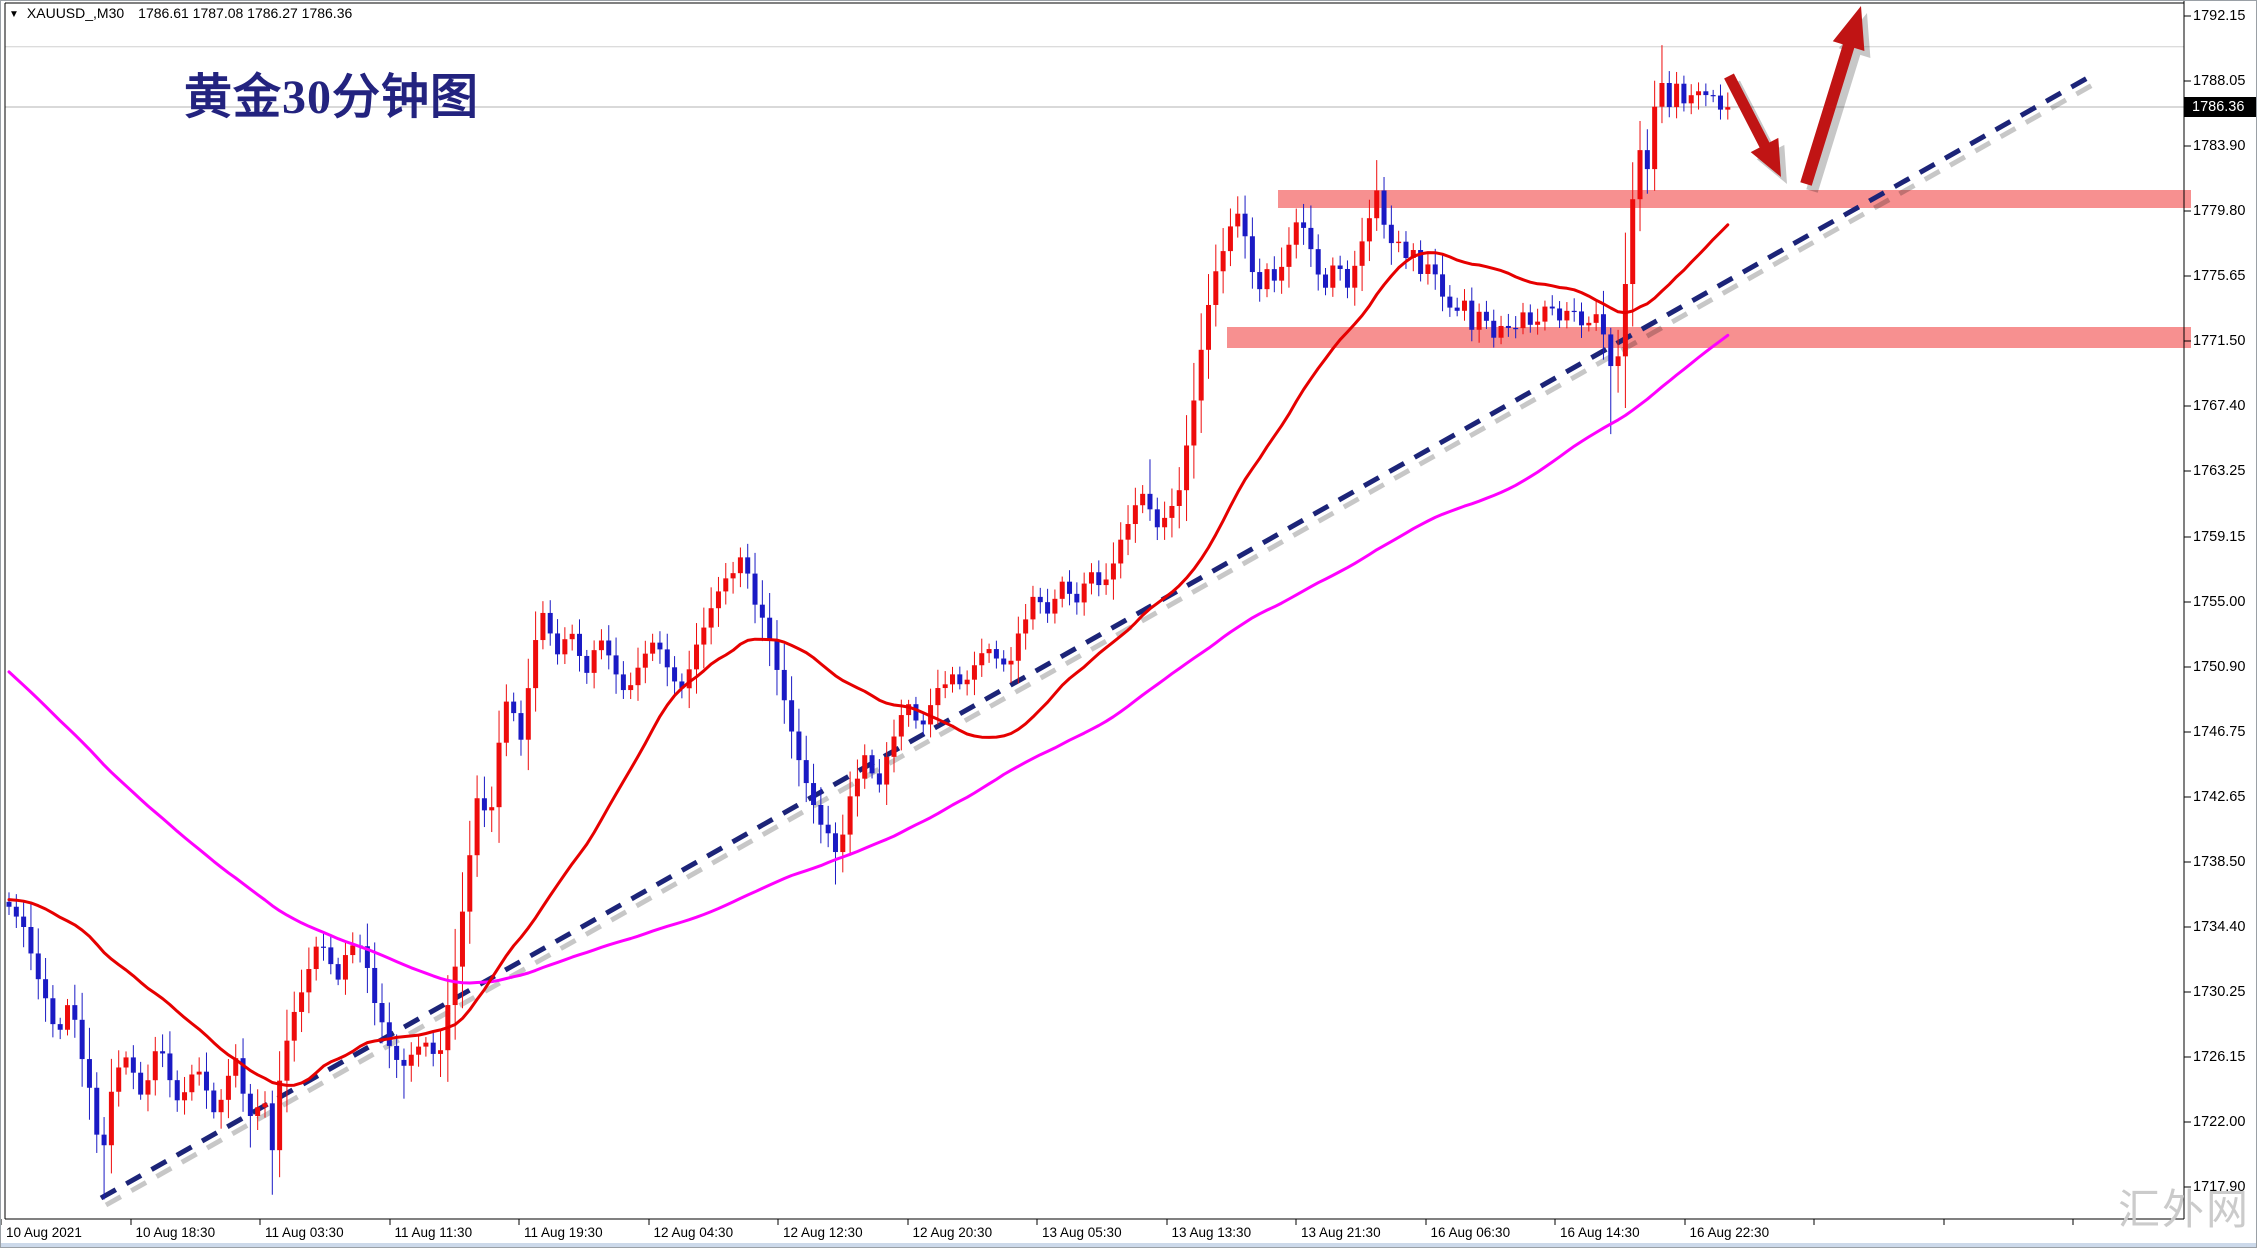  I want to click on price-axis-label: 1788.05, so click(2219, 81).